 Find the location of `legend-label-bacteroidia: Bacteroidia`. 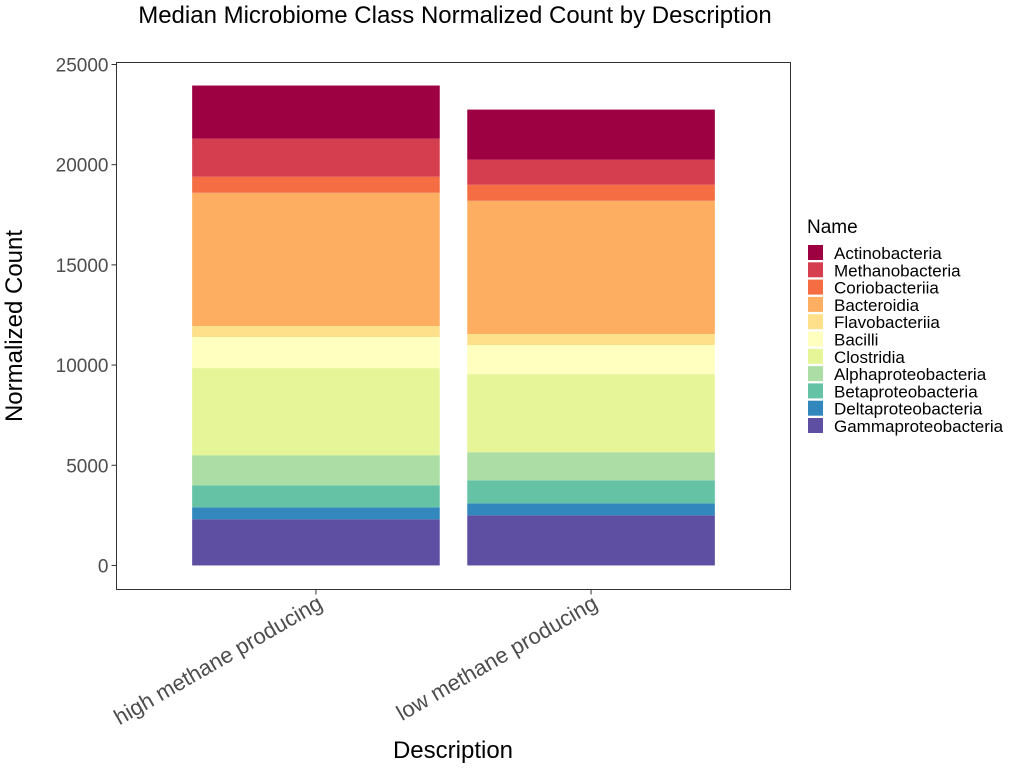

legend-label-bacteroidia: Bacteroidia is located at coordinates (877, 305).